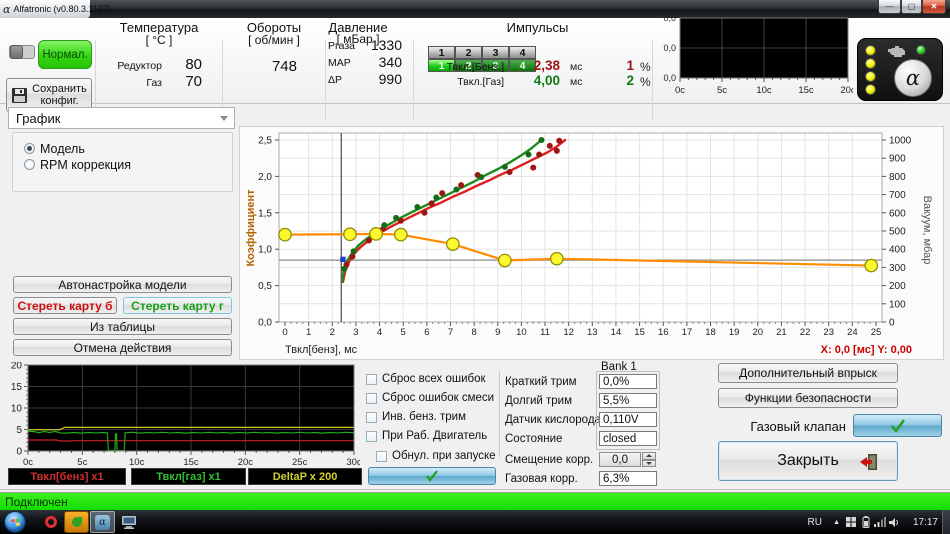 The image size is (950, 534). What do you see at coordinates (836, 522) in the screenshot?
I see `tray-expand-icon: ▲` at bounding box center [836, 522].